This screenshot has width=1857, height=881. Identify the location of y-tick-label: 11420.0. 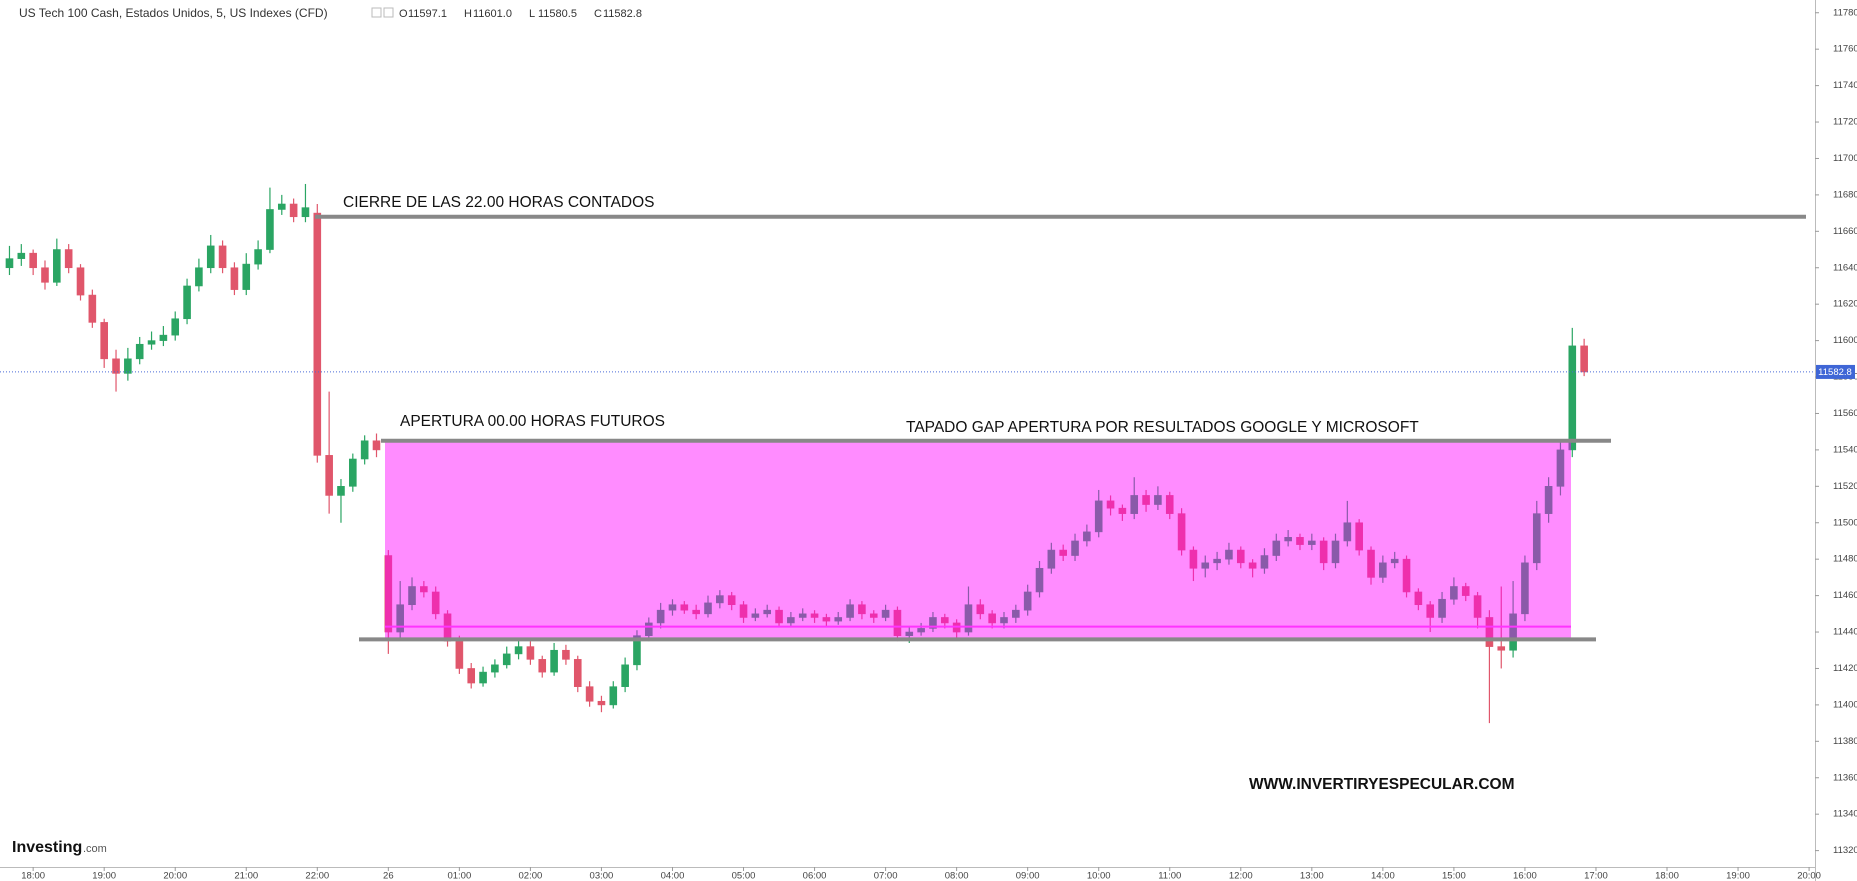
(1845, 668).